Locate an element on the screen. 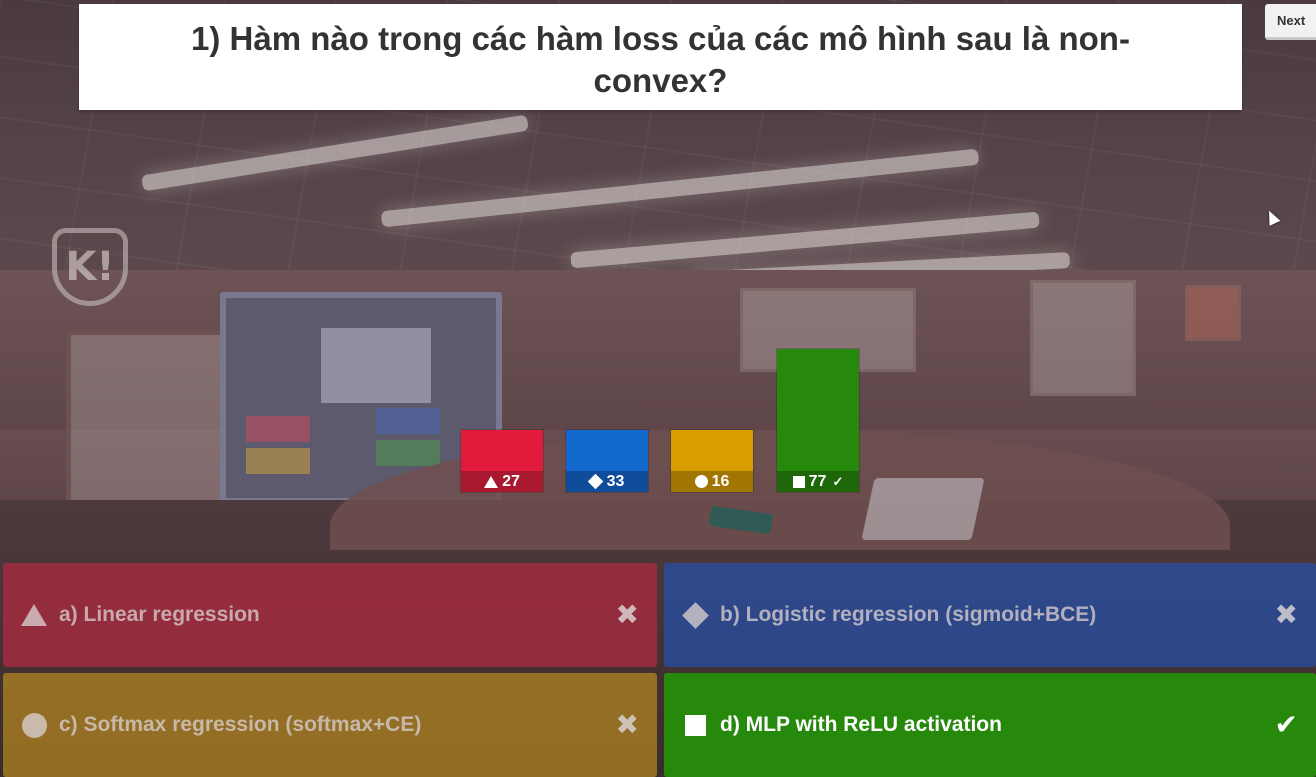 The width and height of the screenshot is (1316, 777). screen-content is located at coordinates (376, 365).